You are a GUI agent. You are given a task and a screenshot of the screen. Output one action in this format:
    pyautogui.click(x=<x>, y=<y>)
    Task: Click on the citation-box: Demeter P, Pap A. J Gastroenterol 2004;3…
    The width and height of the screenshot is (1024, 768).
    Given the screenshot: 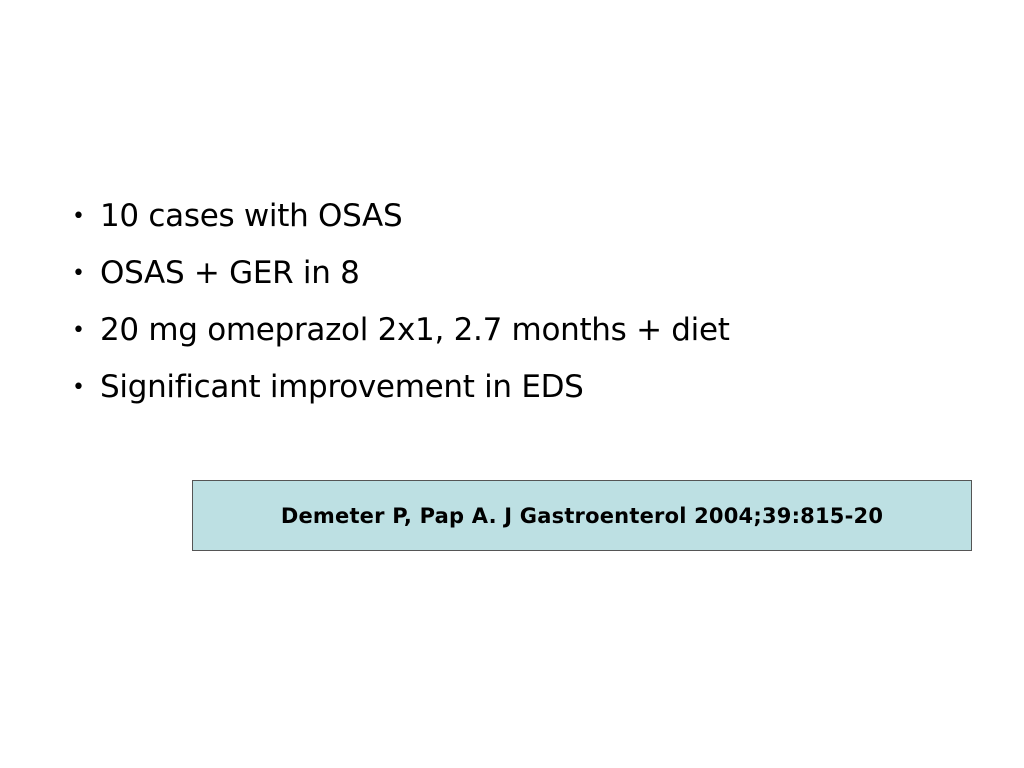 What is the action you would take?
    pyautogui.click(x=582, y=515)
    